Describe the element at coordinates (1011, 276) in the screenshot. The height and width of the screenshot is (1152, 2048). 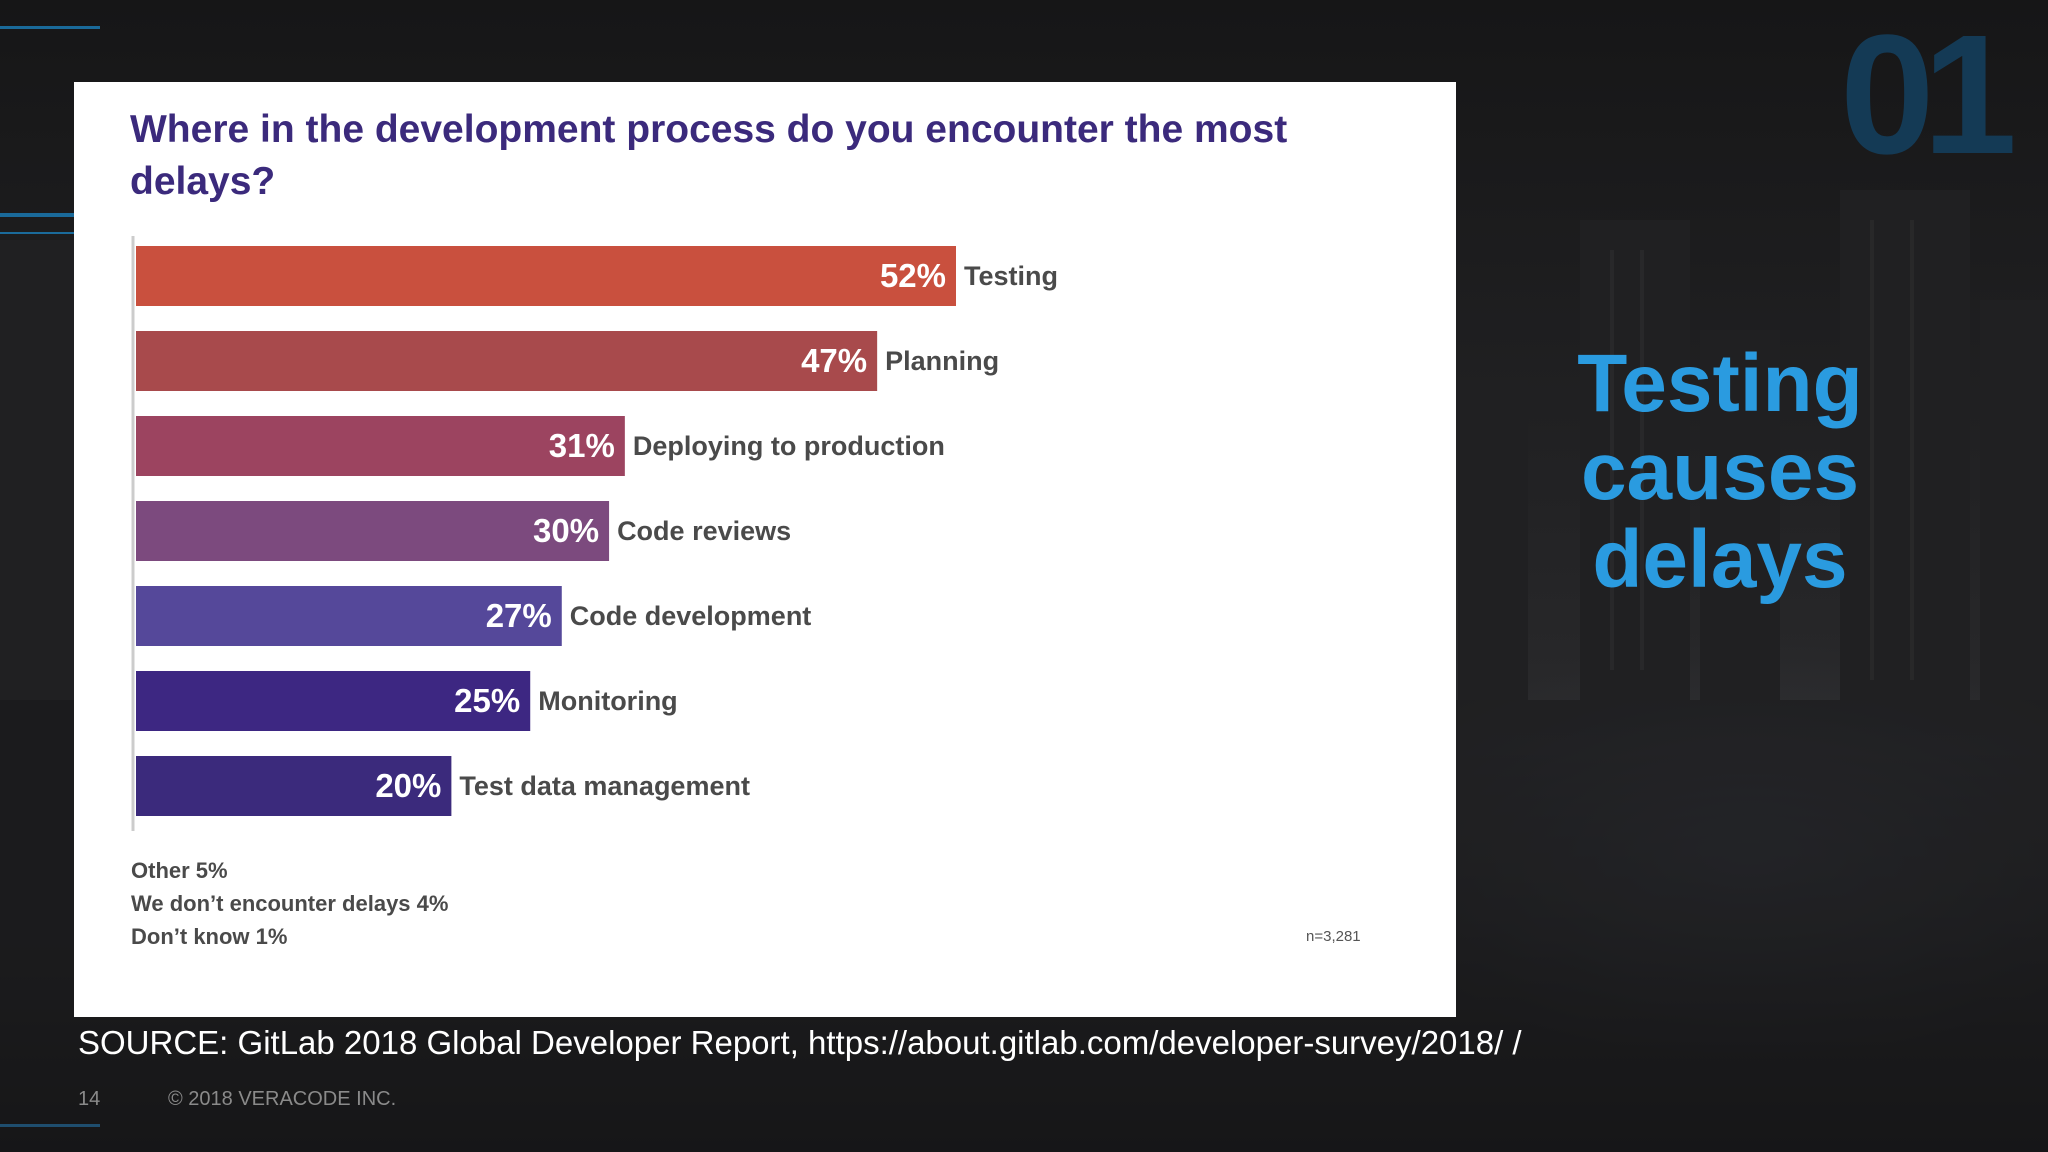
I see `category-label-1: Testing` at that location.